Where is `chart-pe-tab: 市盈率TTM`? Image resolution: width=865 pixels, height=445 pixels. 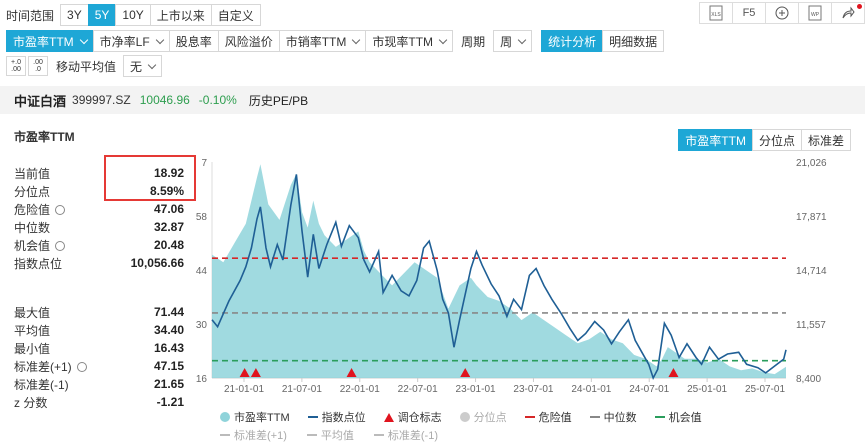
chart-pe-tab: 市盈率TTM is located at coordinates (715, 140).